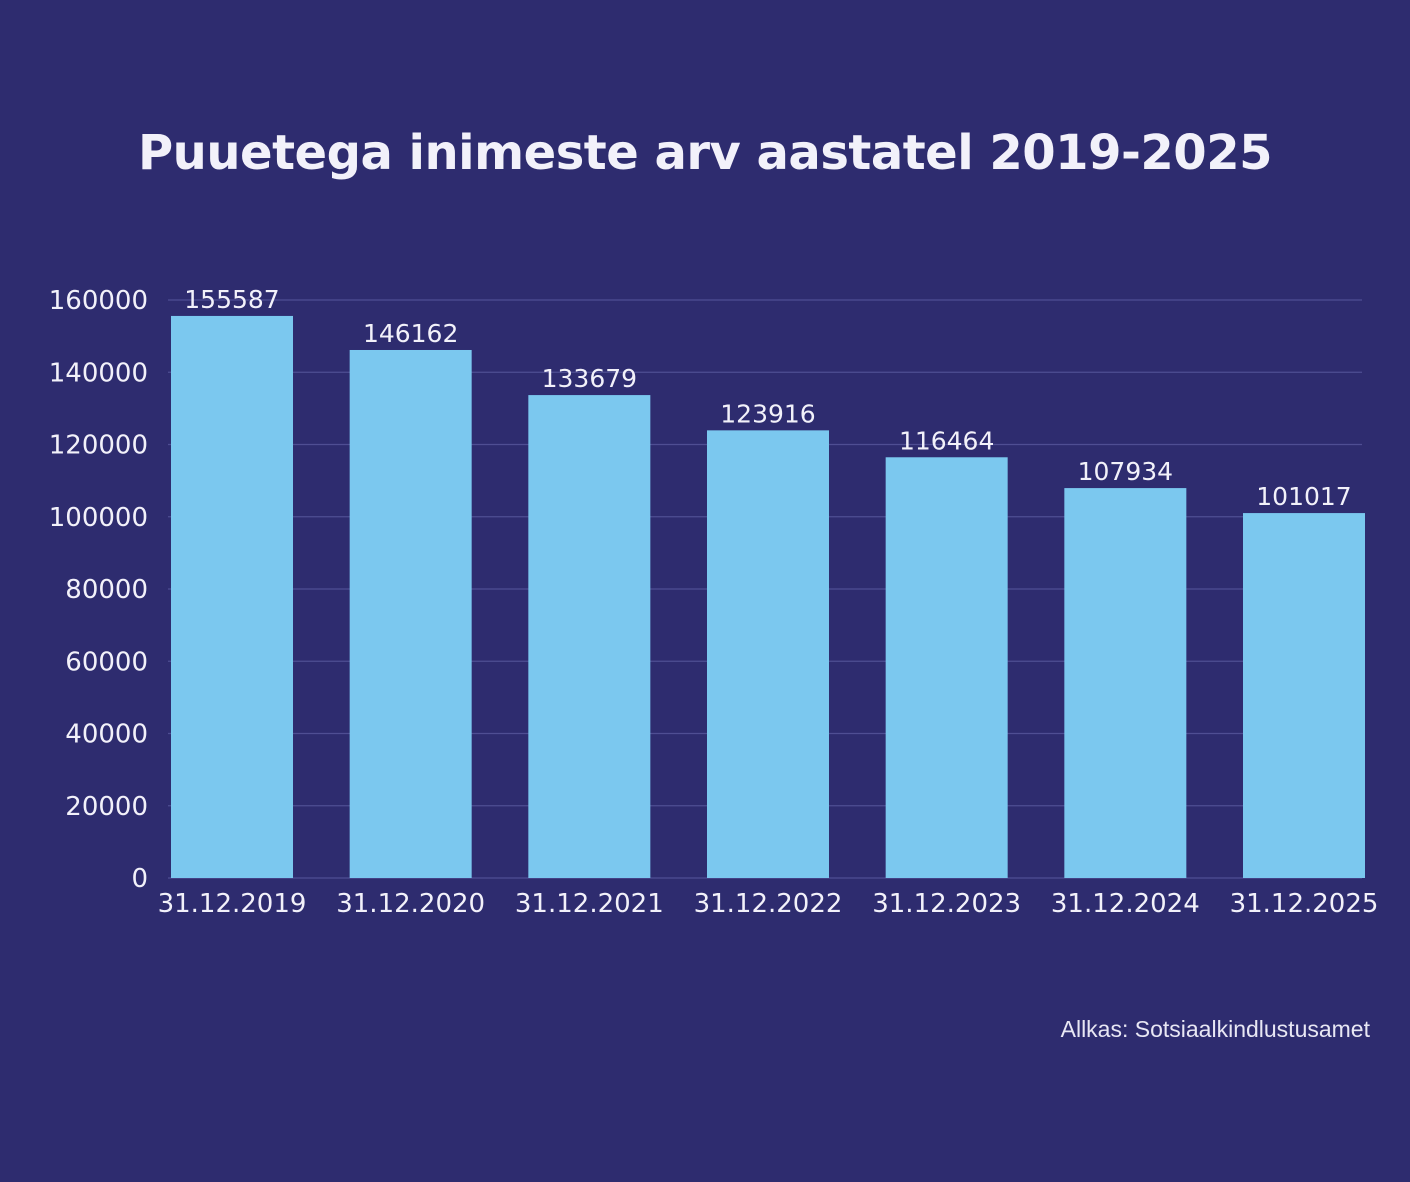 The image size is (1410, 1182). Describe the element at coordinates (1125, 904) in the screenshot. I see `x-tick-label: 31.12.2024` at that location.